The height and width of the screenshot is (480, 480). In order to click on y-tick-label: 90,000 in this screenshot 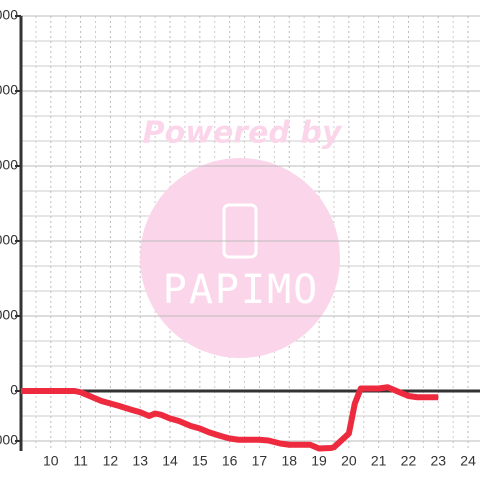, I will do `click(9, 165)`.